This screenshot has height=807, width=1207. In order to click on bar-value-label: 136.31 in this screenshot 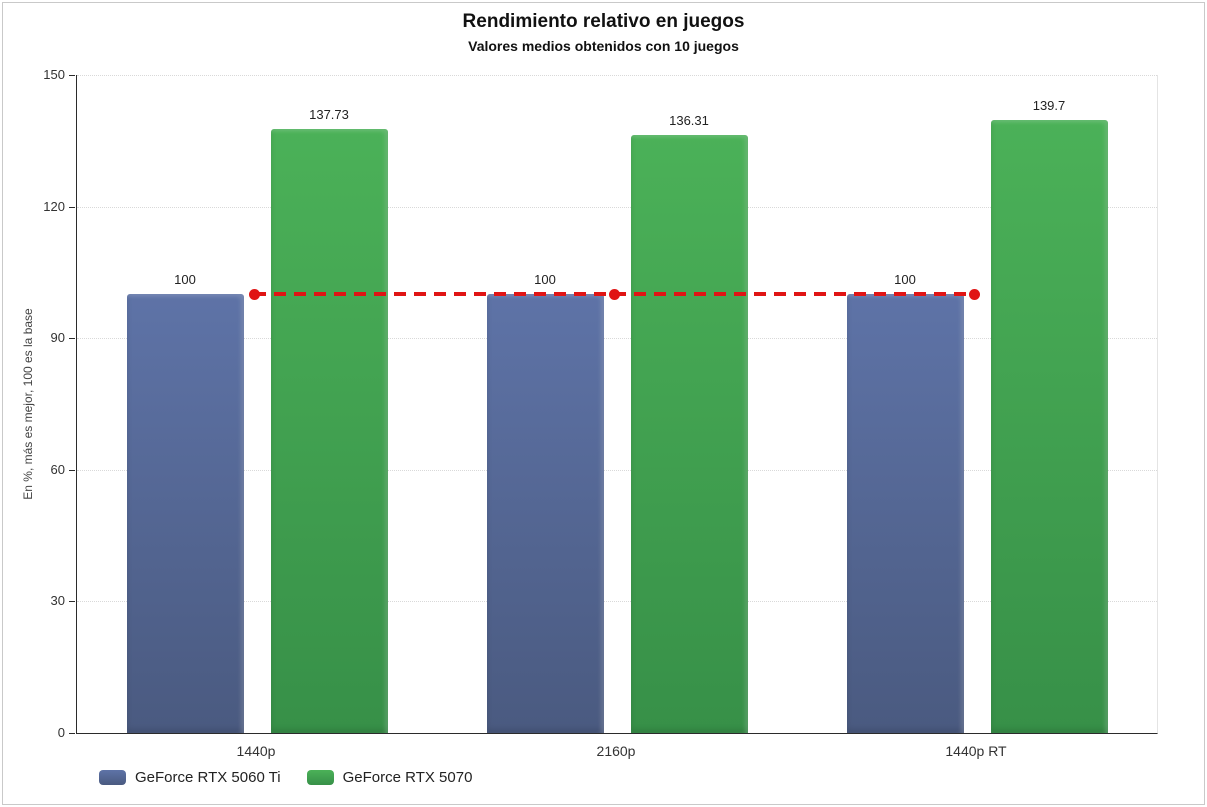, I will do `click(689, 121)`.